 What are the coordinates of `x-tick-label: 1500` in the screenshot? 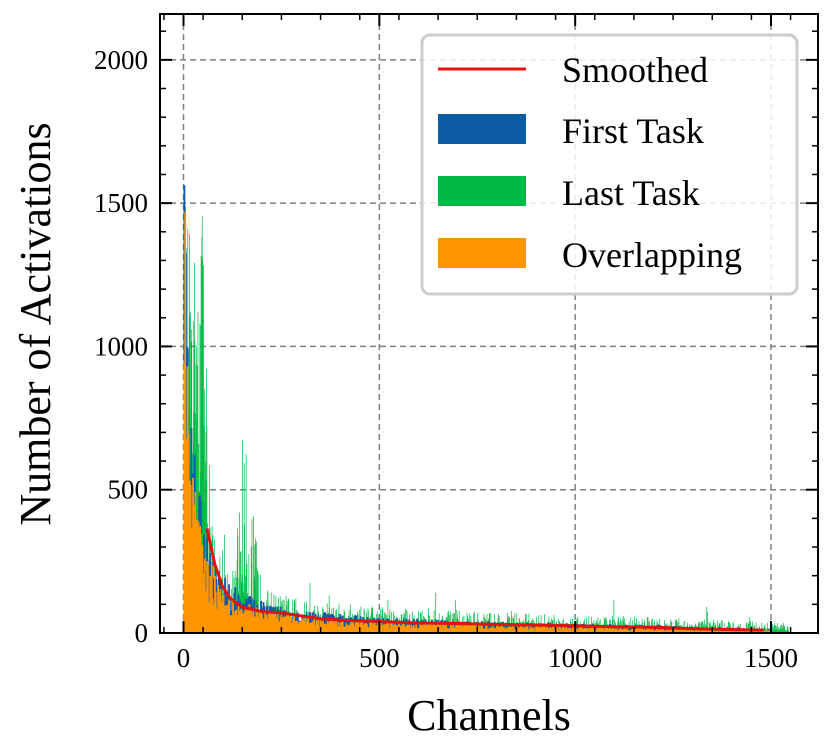 It's located at (771, 658).